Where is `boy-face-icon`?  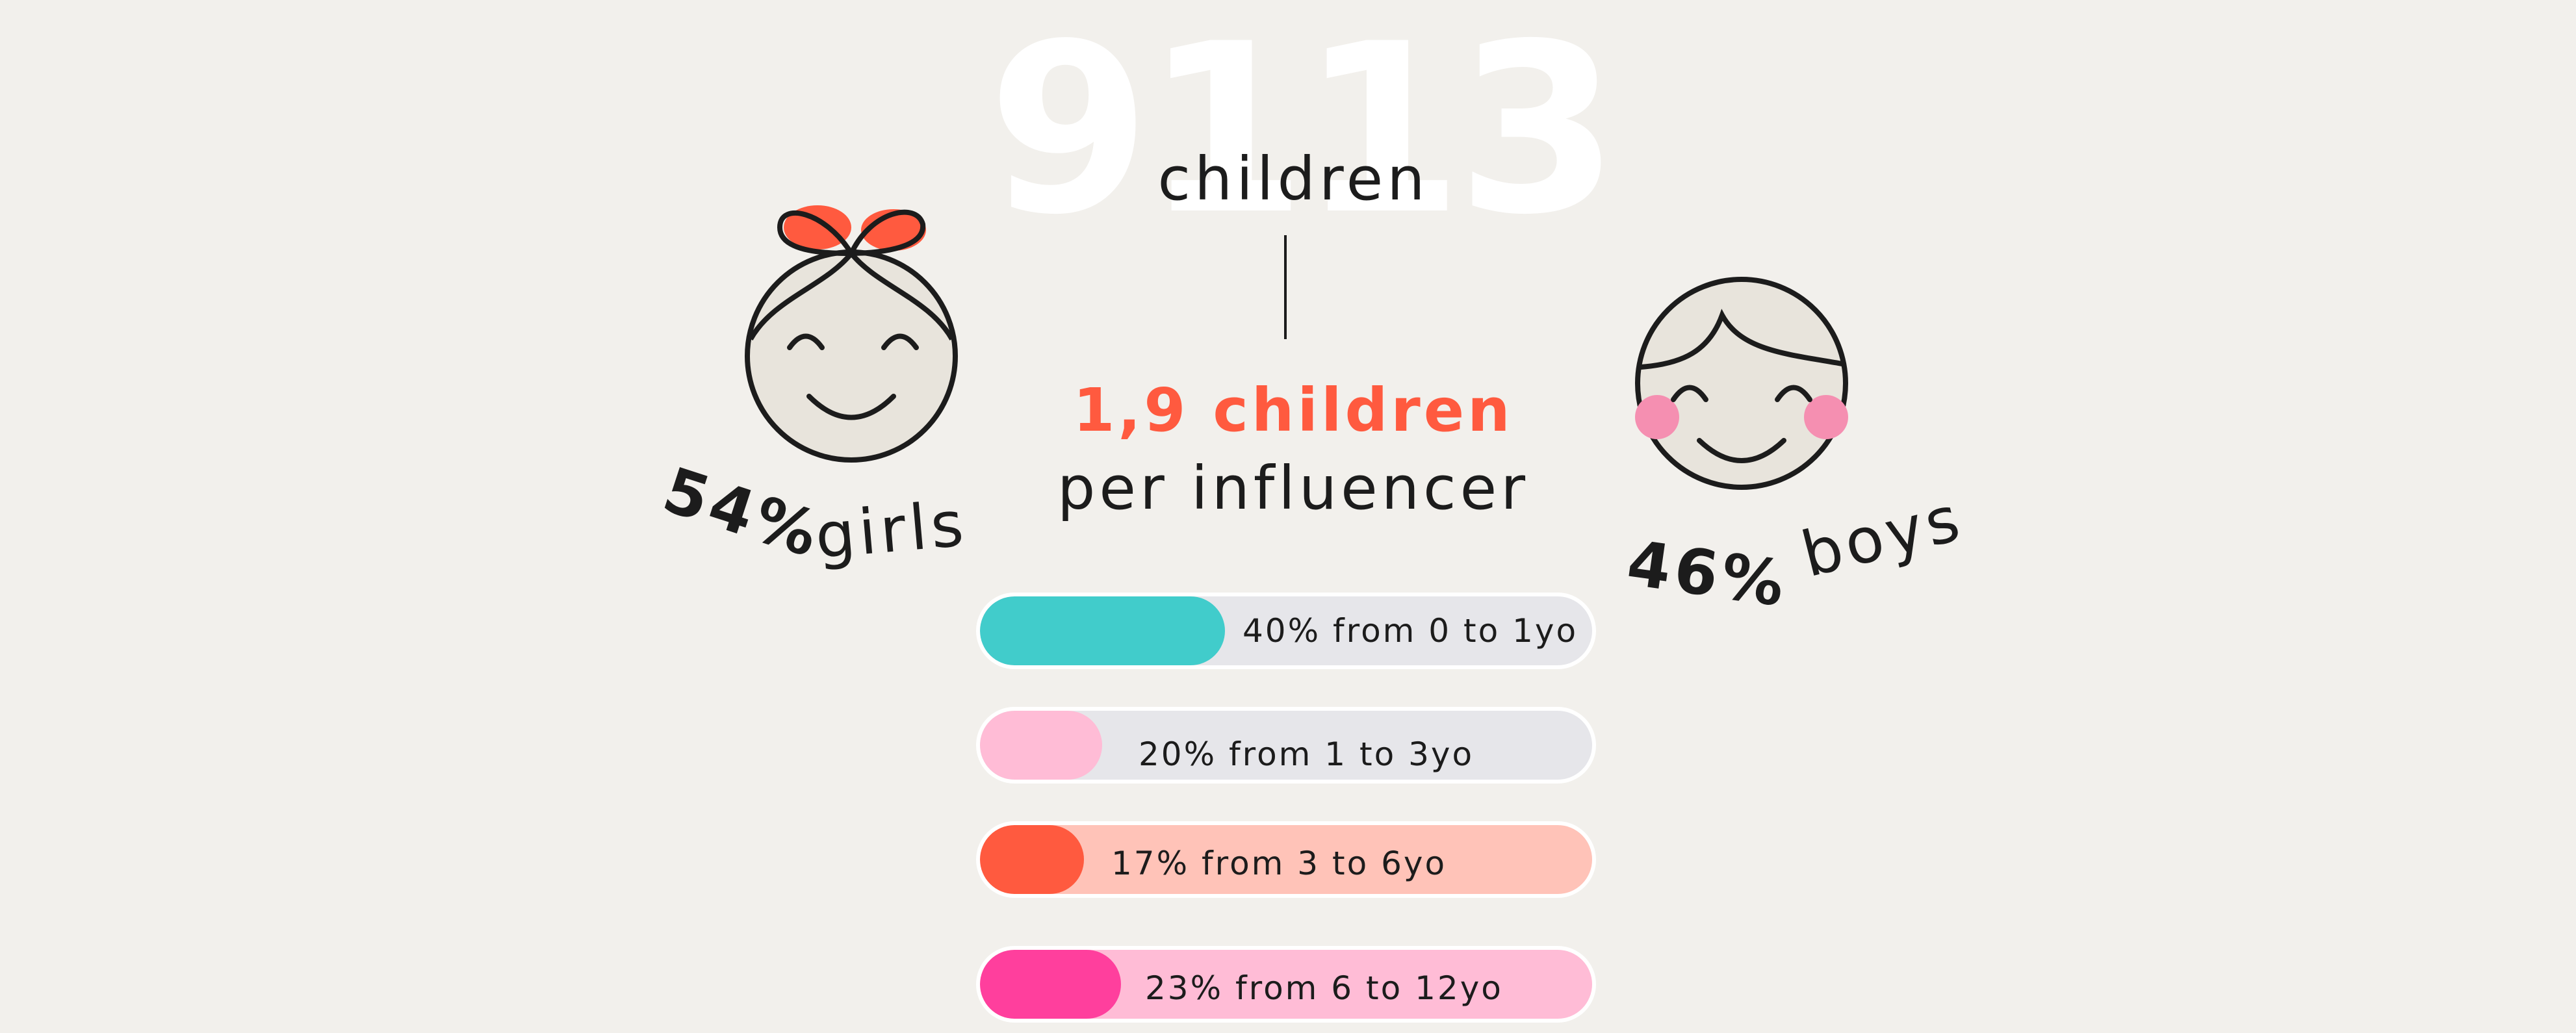
boy-face-icon is located at coordinates (1742, 393).